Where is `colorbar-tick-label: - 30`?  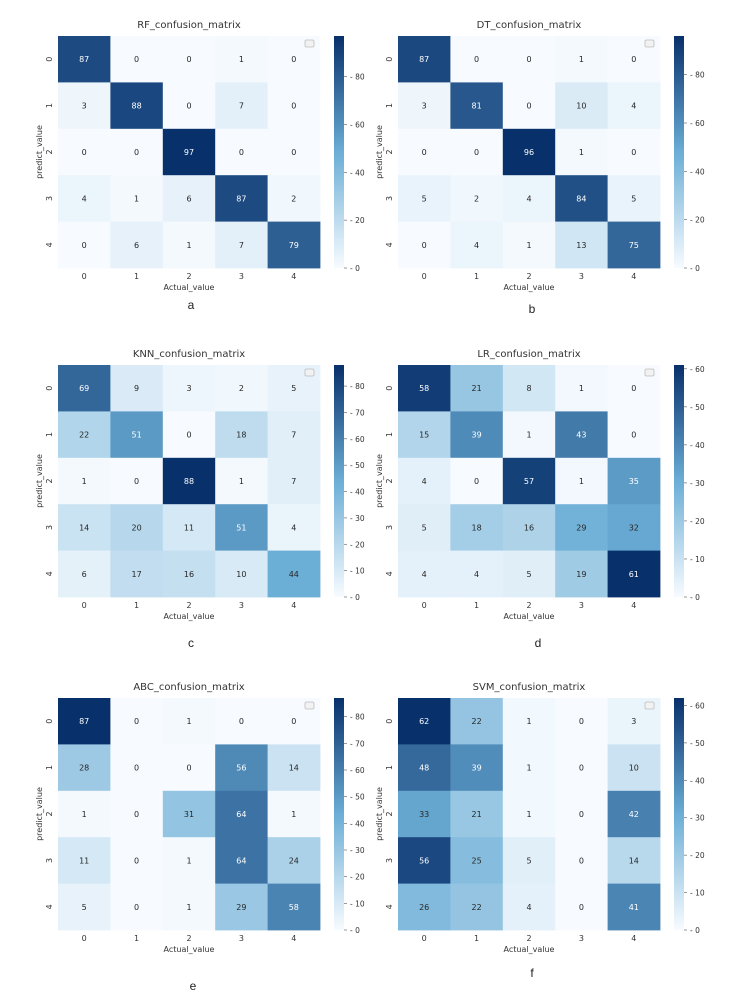 colorbar-tick-label: - 30 is located at coordinates (357, 850).